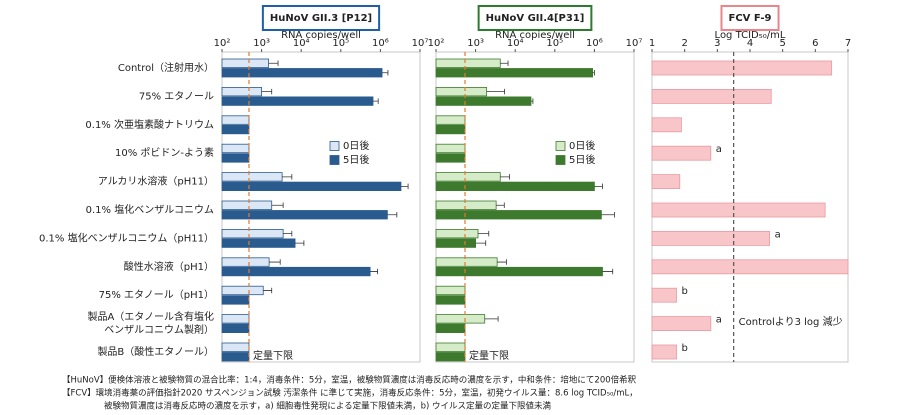 The height and width of the screenshot is (415, 900). What do you see at coordinates (684, 43) in the screenshot?
I see `x-tick-label: 2` at bounding box center [684, 43].